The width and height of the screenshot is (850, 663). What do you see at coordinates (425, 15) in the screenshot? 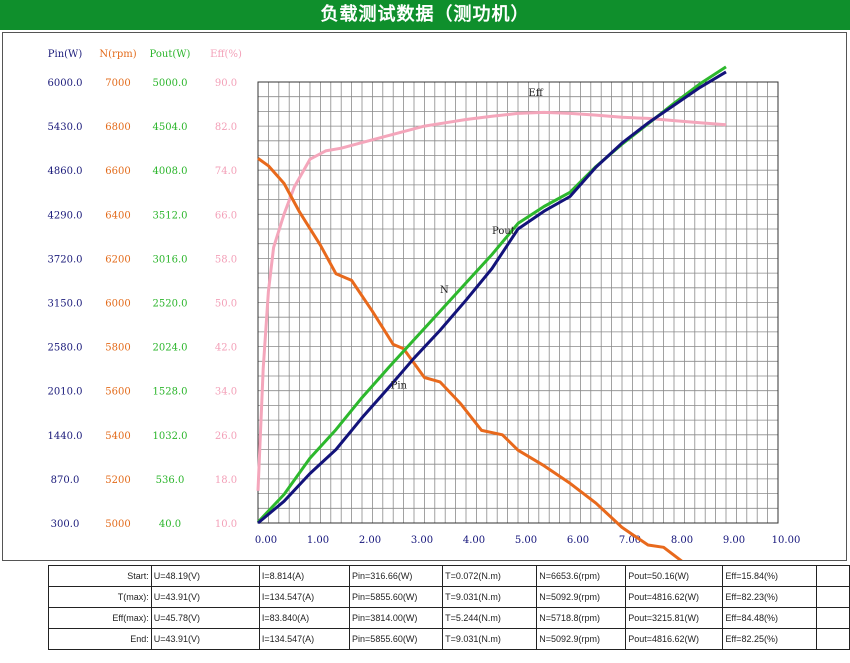
I see `chart-header: 负载测试数据（测功机）` at bounding box center [425, 15].